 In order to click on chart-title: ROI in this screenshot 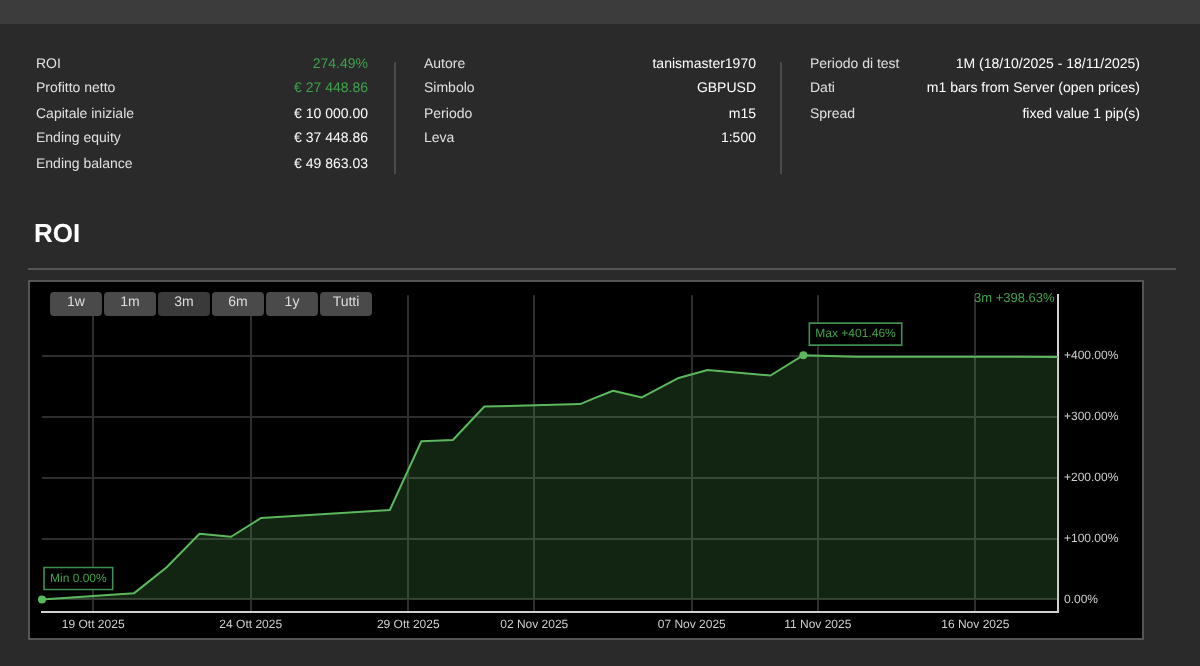, I will do `click(57, 233)`.